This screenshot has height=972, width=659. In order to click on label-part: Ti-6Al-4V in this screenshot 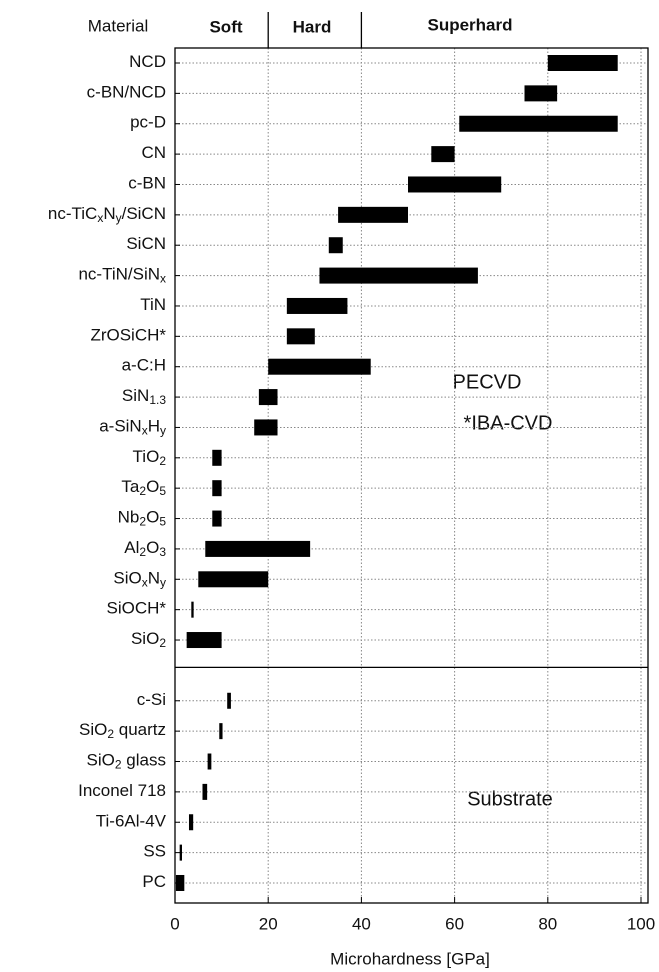, I will do `click(131, 821)`.